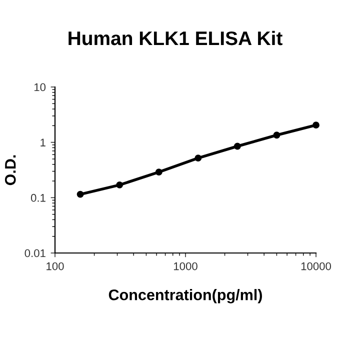  What do you see at coordinates (186, 266) in the screenshot?
I see `x-tick-label: 1000` at bounding box center [186, 266].